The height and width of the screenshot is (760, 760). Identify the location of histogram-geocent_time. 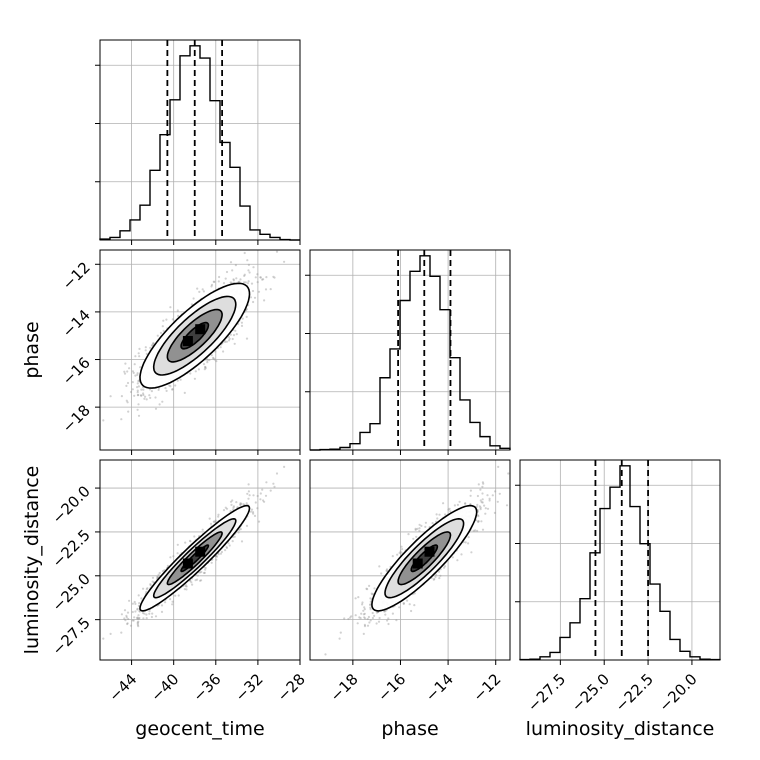
(199, 143).